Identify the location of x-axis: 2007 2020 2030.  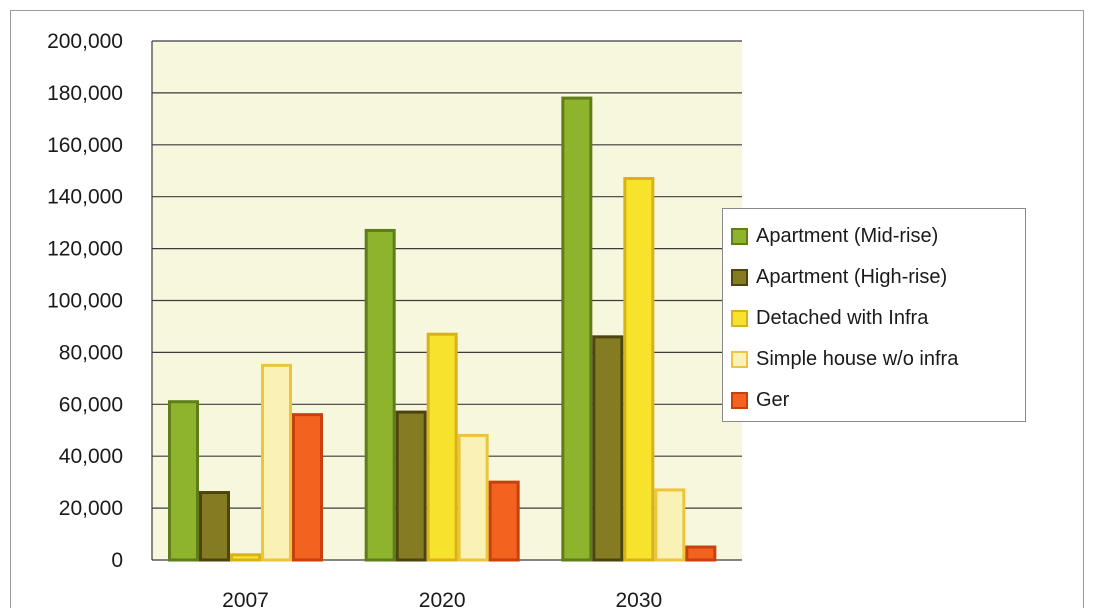
(442, 599).